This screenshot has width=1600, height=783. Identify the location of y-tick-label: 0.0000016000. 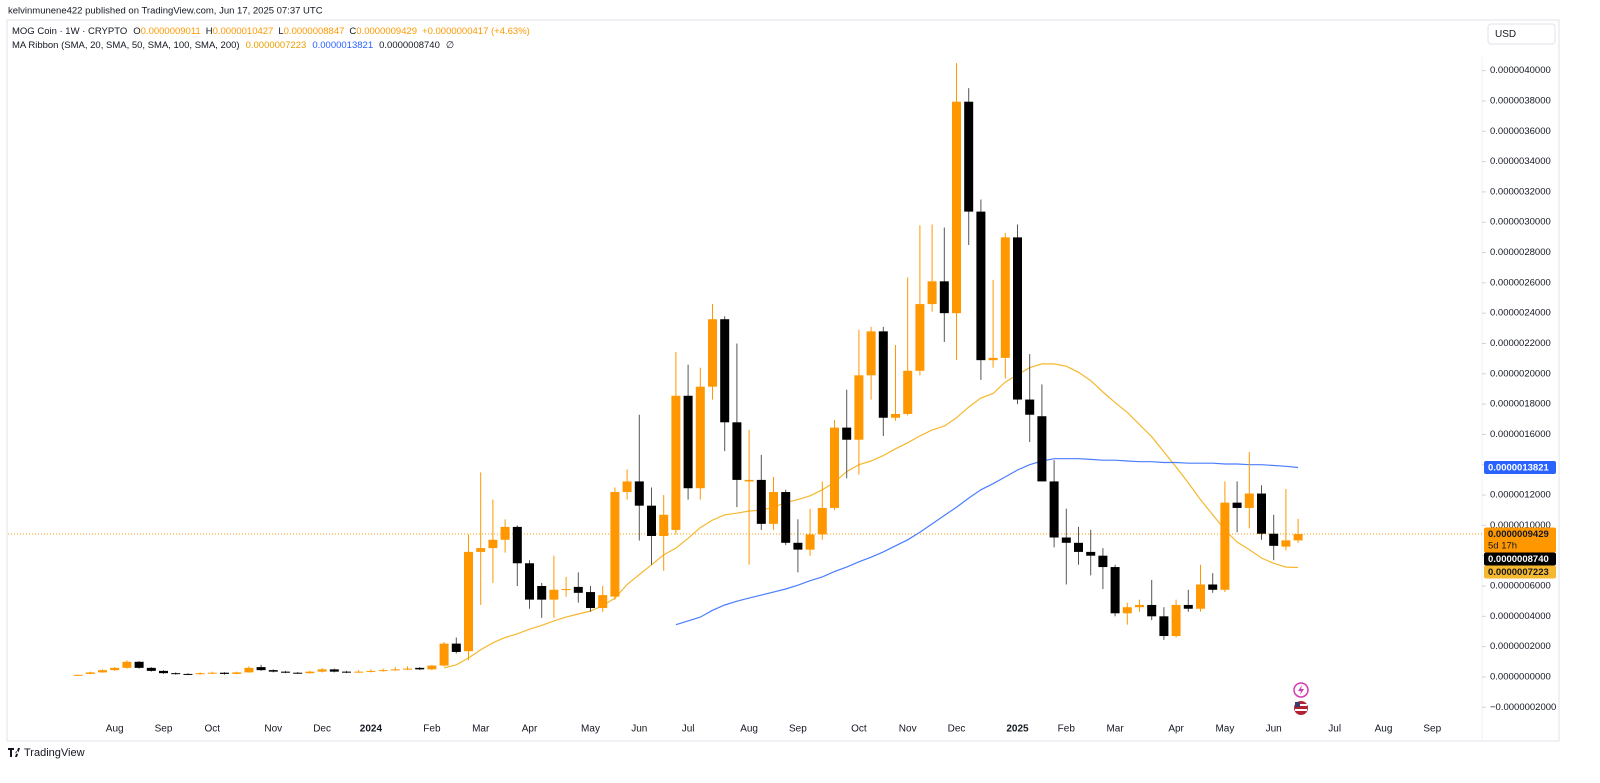
(1520, 434).